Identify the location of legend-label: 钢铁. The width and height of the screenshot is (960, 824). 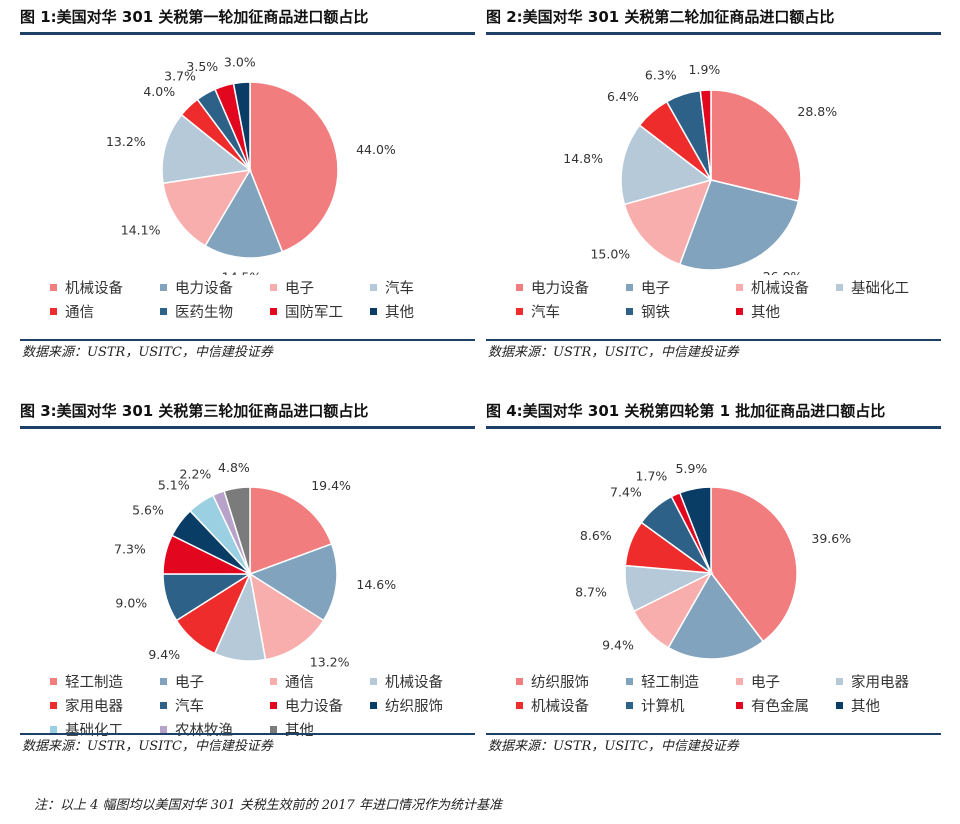
(655, 313).